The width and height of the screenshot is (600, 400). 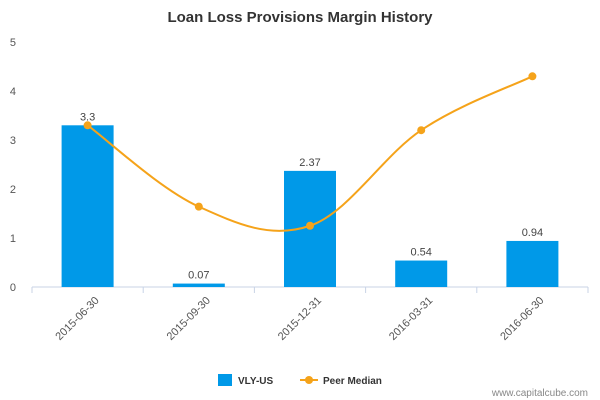 What do you see at coordinates (310, 290) in the screenshot?
I see `x-axis-ticks` at bounding box center [310, 290].